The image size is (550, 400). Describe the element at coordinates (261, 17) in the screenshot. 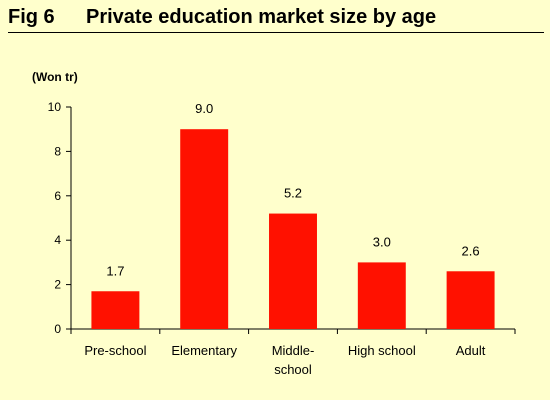

I see `chart-title: Private education market size by age` at that location.